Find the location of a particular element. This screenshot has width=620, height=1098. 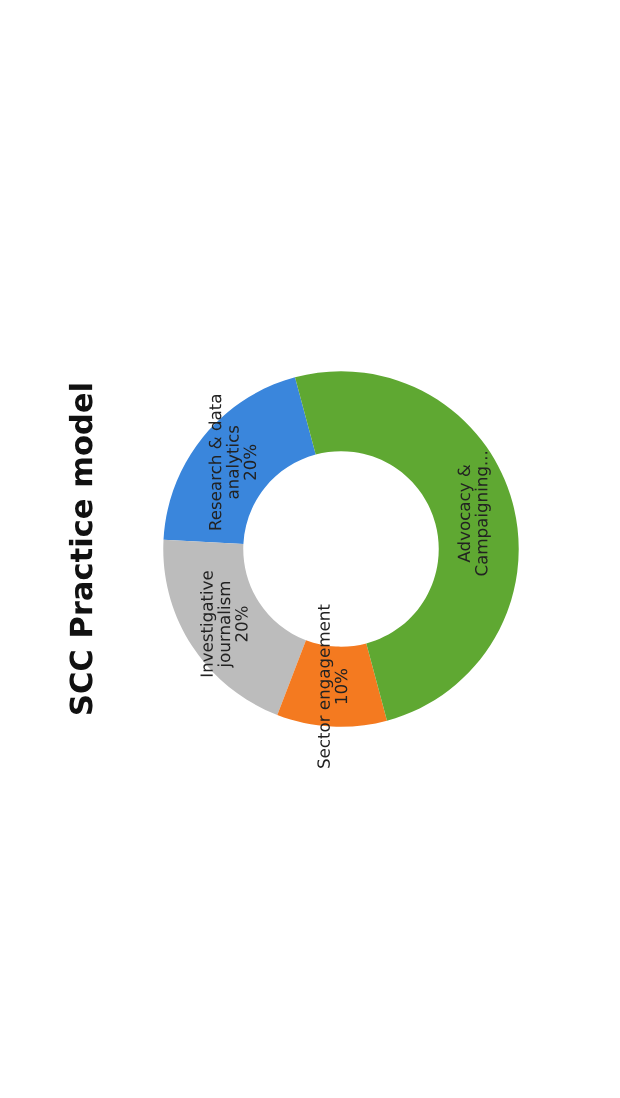

slice-label: Sector engagement is located at coordinates (325, 686).